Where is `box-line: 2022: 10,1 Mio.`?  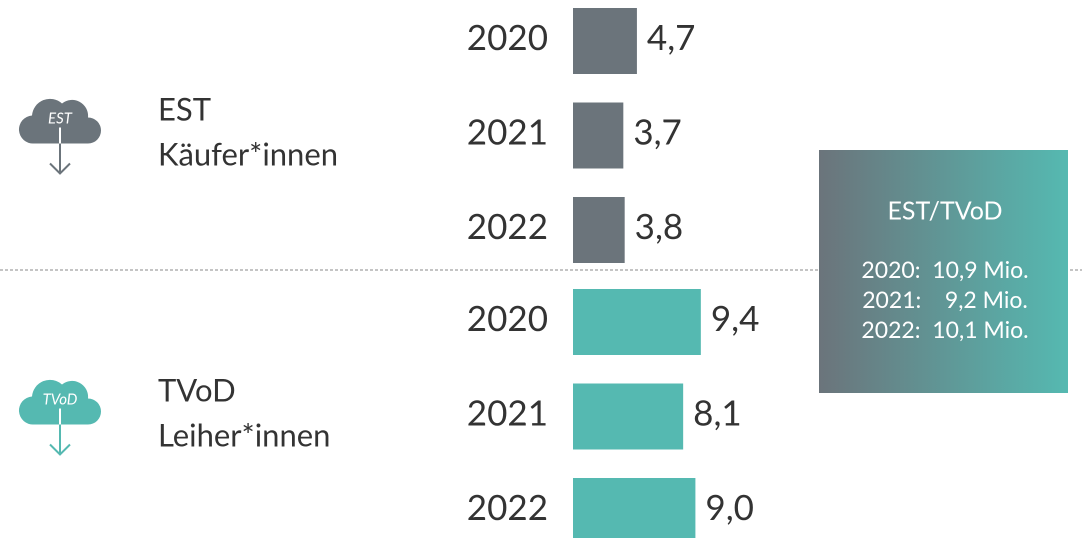
box-line: 2022: 10,1 Mio. is located at coordinates (944, 329).